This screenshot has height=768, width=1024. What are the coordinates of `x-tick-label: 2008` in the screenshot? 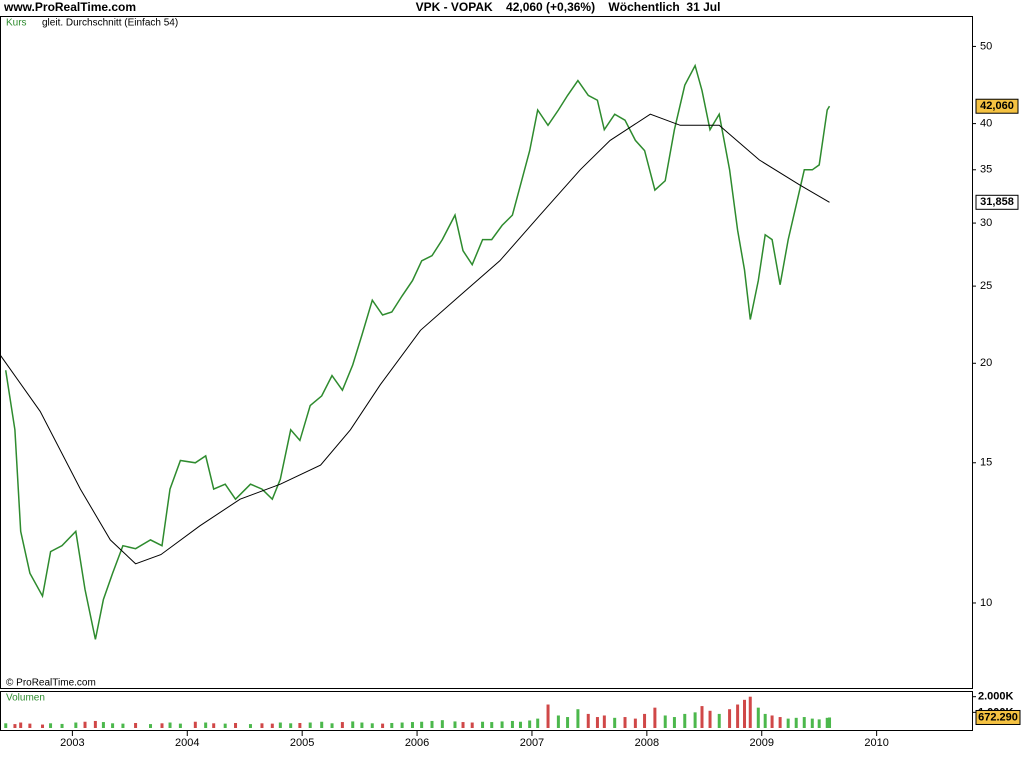 It's located at (647, 743).